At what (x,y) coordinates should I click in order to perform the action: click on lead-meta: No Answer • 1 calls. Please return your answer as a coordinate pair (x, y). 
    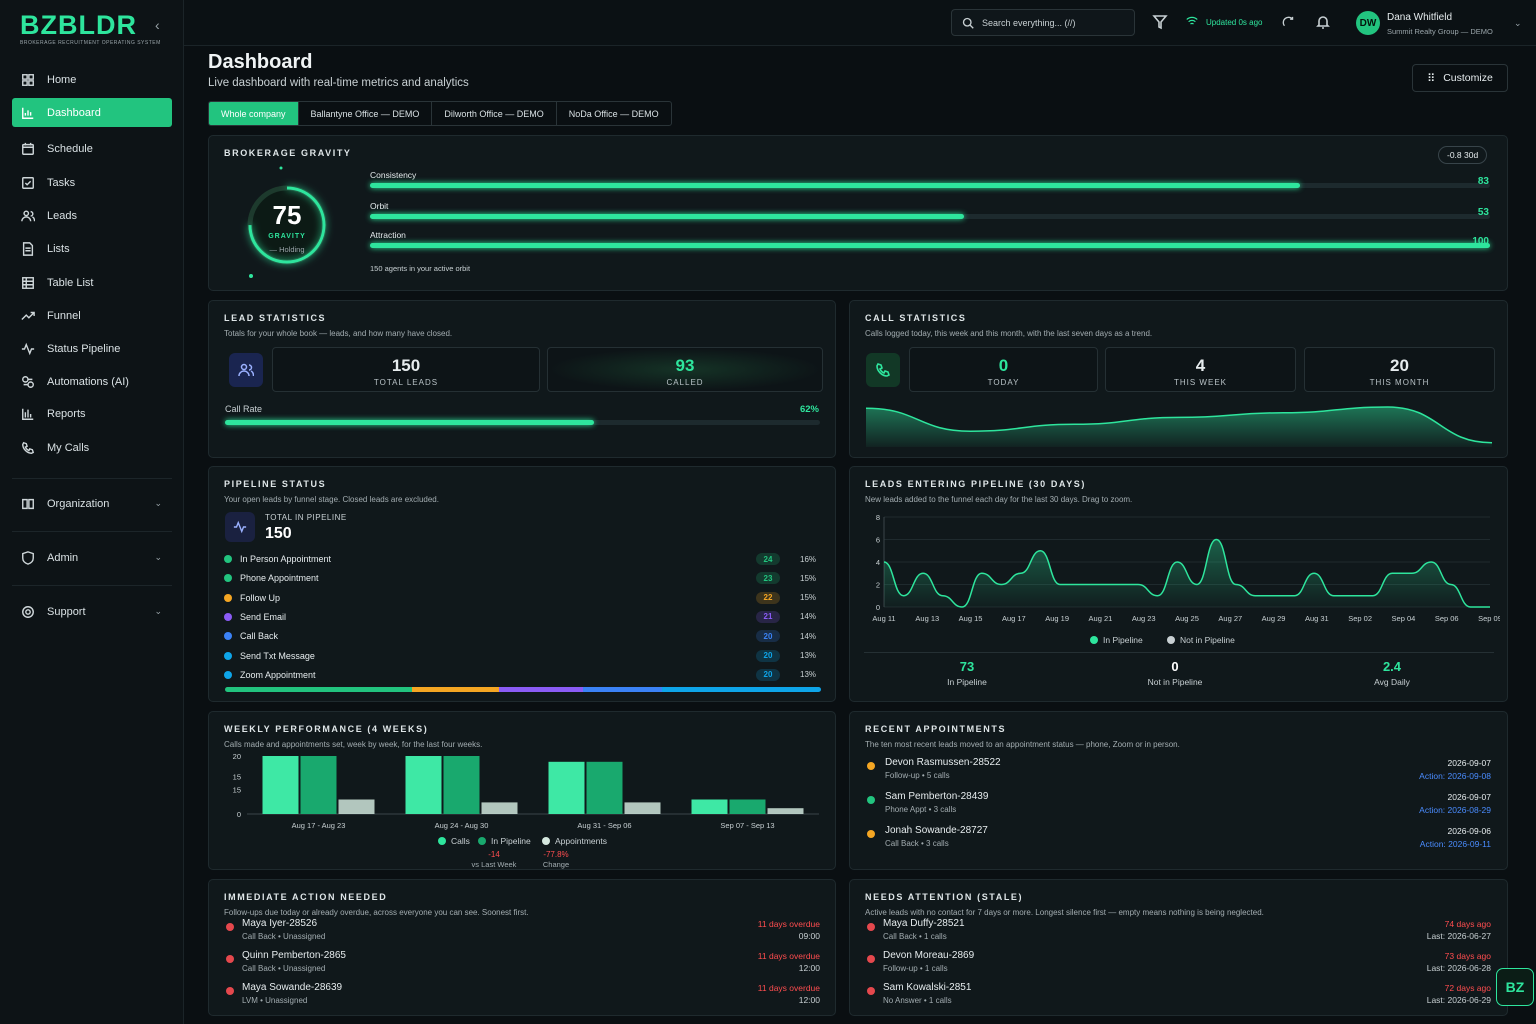
    Looking at the image, I should click on (917, 1000).